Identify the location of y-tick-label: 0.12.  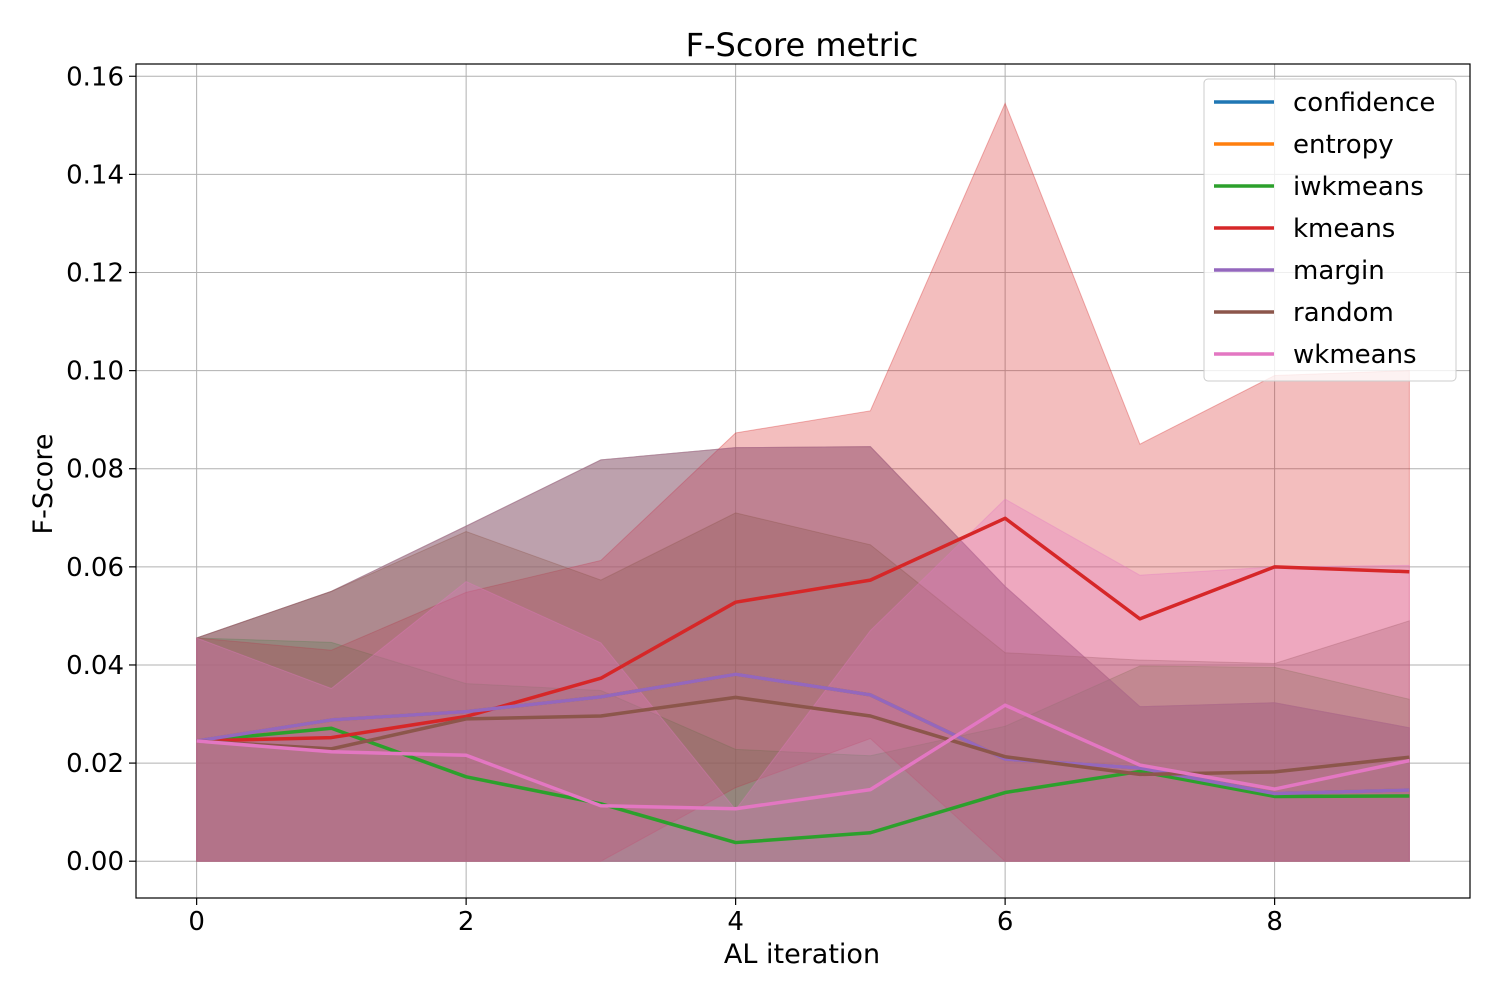
(95, 274).